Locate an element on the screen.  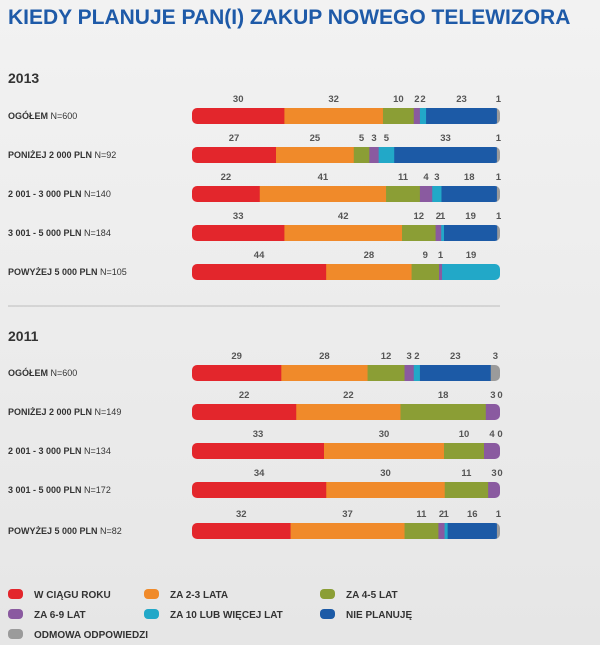
legend-label: ZA 10 LUB WIĘCEJ LAT is located at coordinates (226, 615).